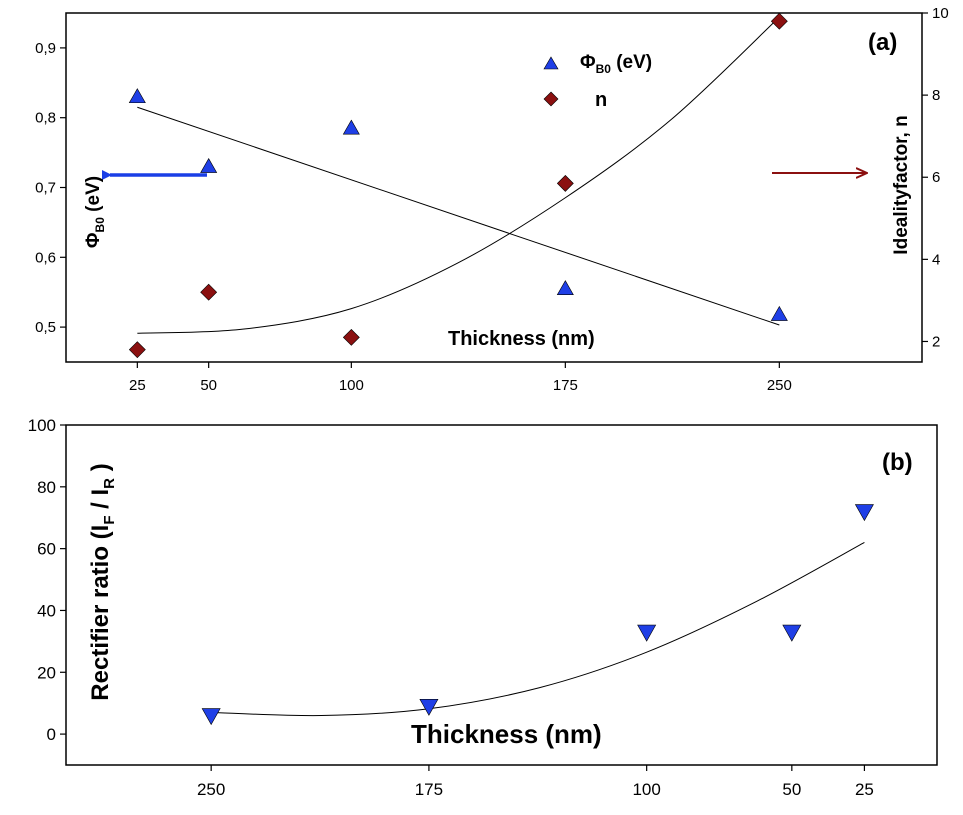 This screenshot has height=815, width=963. I want to click on a-right-y-tick-label: 6, so click(936, 177).